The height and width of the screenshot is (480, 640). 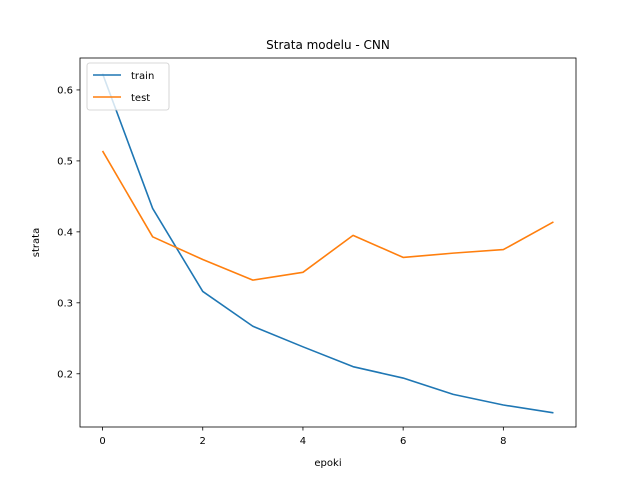 I want to click on x-tick-label: 6, so click(x=403, y=441).